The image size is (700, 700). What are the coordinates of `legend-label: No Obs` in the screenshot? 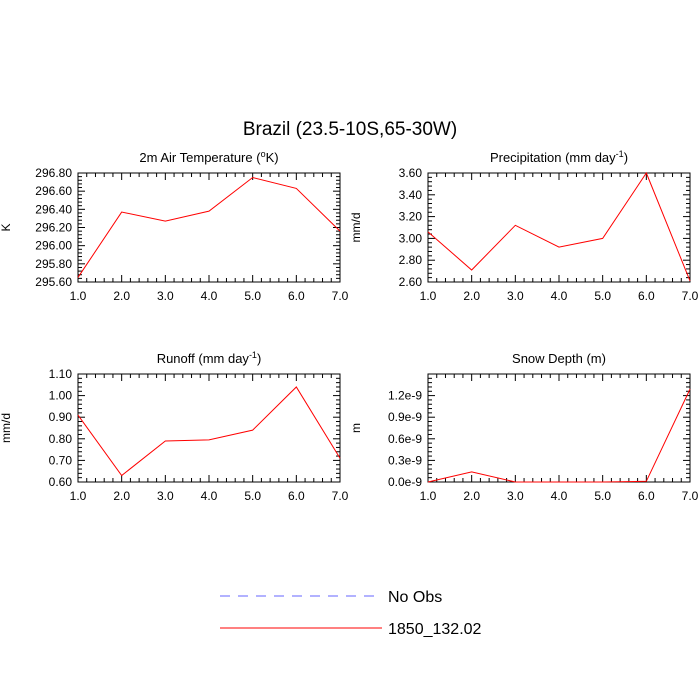 It's located at (415, 597).